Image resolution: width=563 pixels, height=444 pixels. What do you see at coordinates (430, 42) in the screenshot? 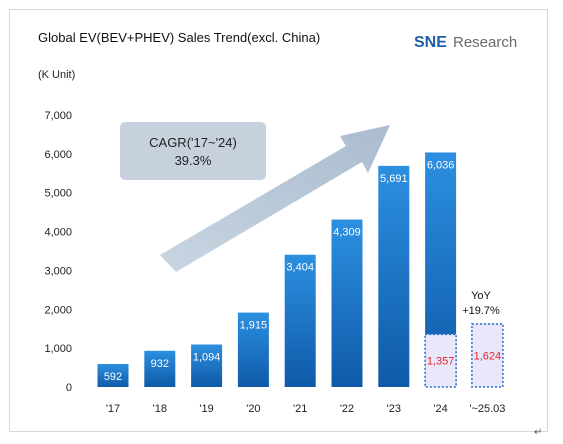
I see `logo-brand: SNE` at bounding box center [430, 42].